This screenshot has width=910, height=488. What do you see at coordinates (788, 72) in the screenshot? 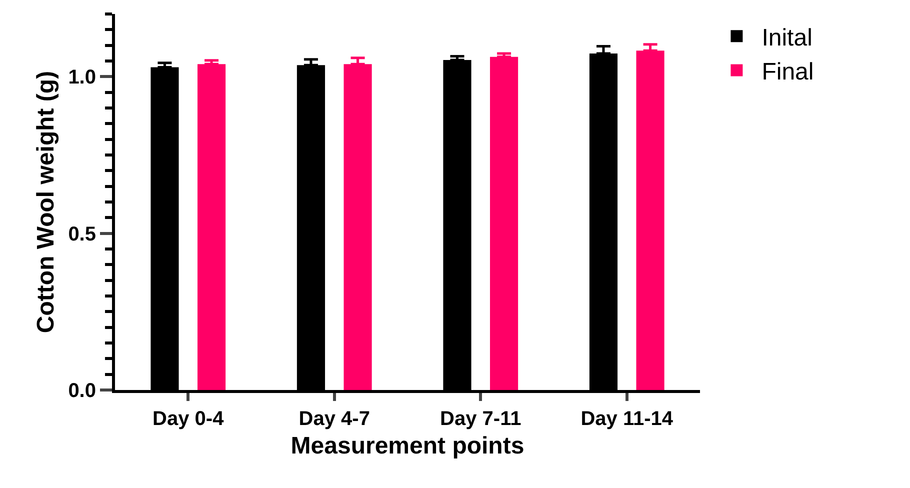
I see `legend-label: Final` at bounding box center [788, 72].